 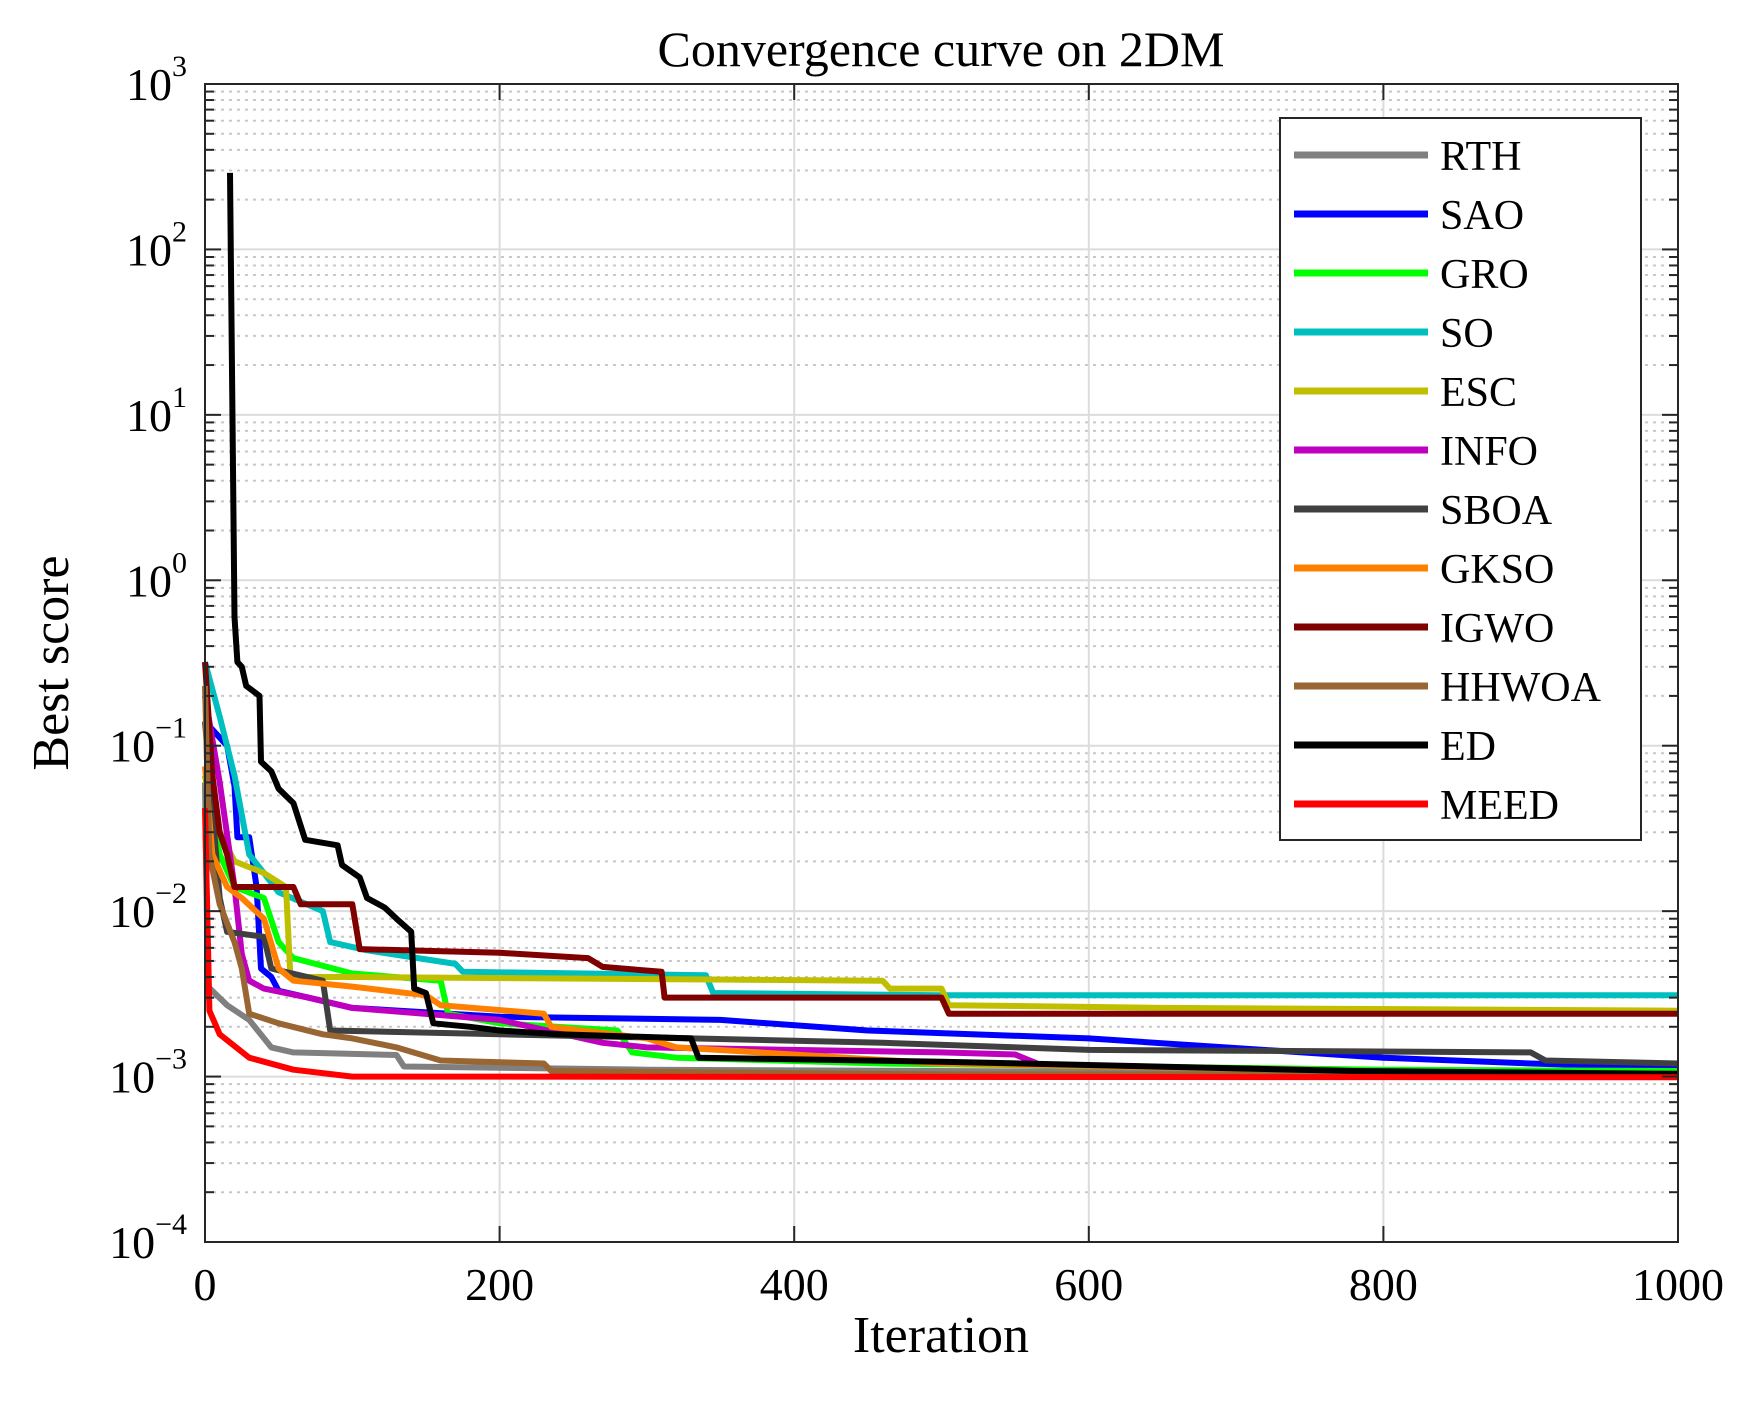 I want to click on y-tick-label: 10⁻¹, so click(x=148, y=742).